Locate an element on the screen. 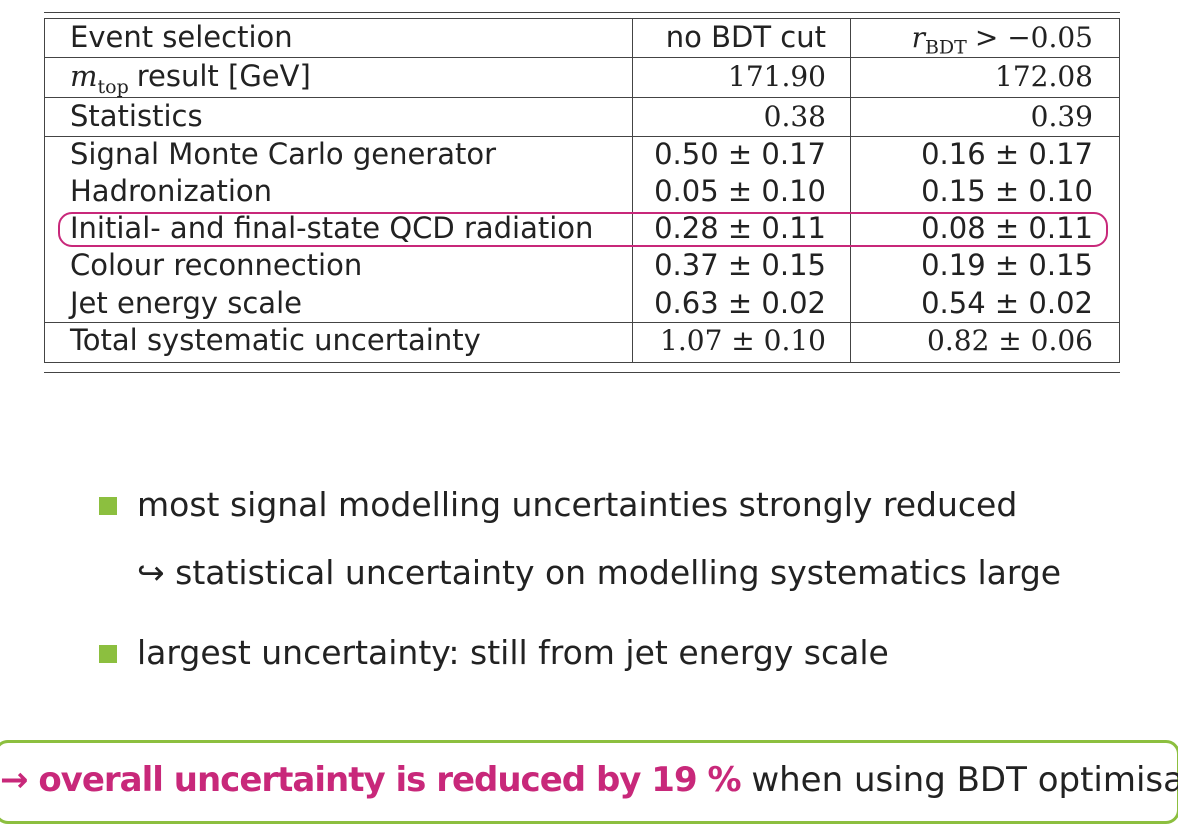 The width and height of the screenshot is (1178, 830). cell: Signal Monte Carlo generator is located at coordinates (283, 154).